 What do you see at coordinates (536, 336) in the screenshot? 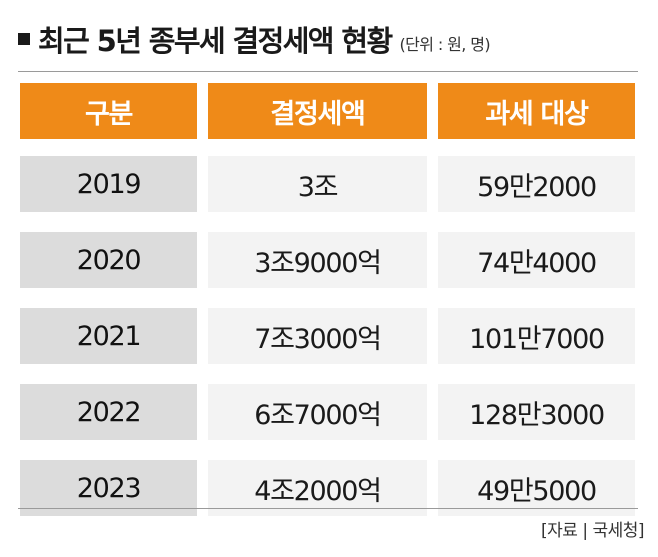
I see `taxpayers-cell: 101만7000` at bounding box center [536, 336].